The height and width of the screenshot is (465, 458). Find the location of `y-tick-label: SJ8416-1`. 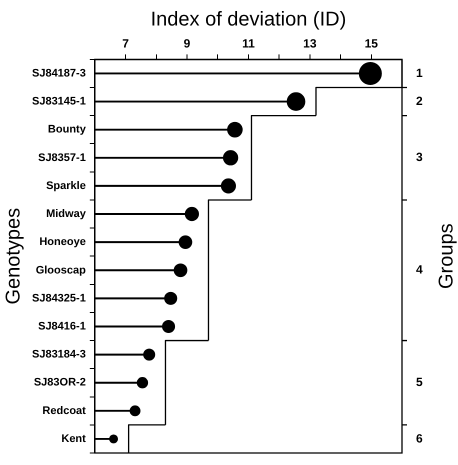

y-tick-label: SJ8416-1 is located at coordinates (62, 326).